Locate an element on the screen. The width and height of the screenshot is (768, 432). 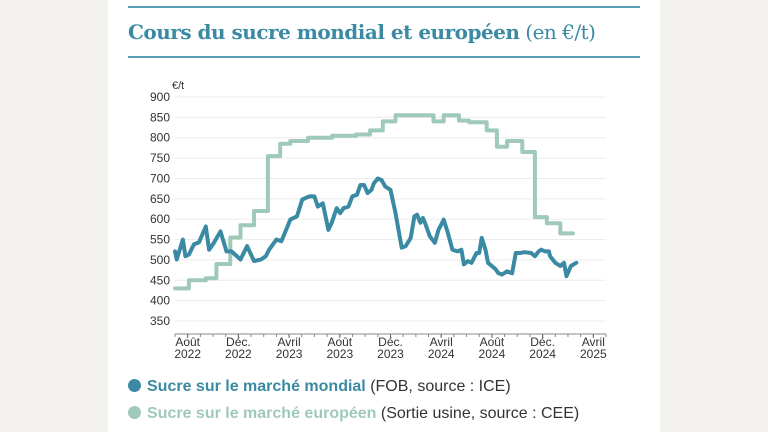
top-rule is located at coordinates (384, 7).